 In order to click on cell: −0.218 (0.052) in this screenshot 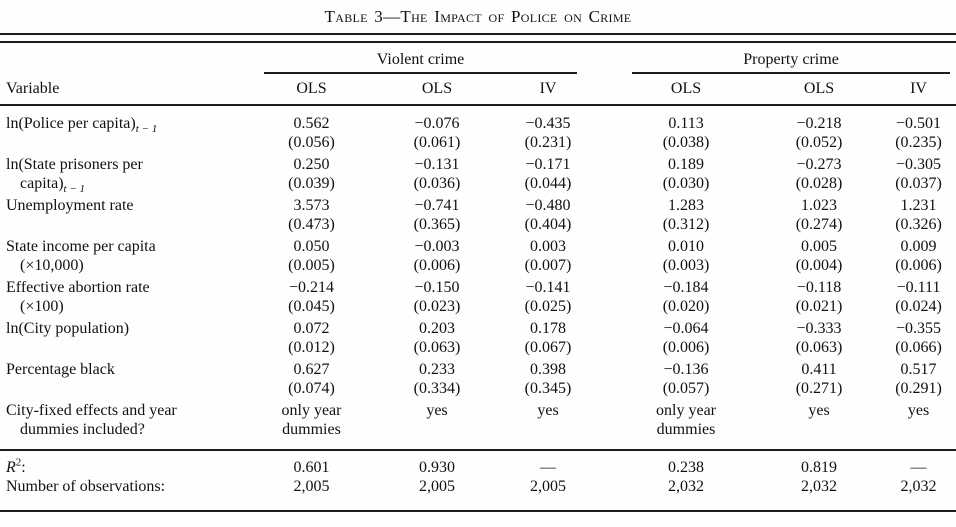, I will do `click(819, 130)`.